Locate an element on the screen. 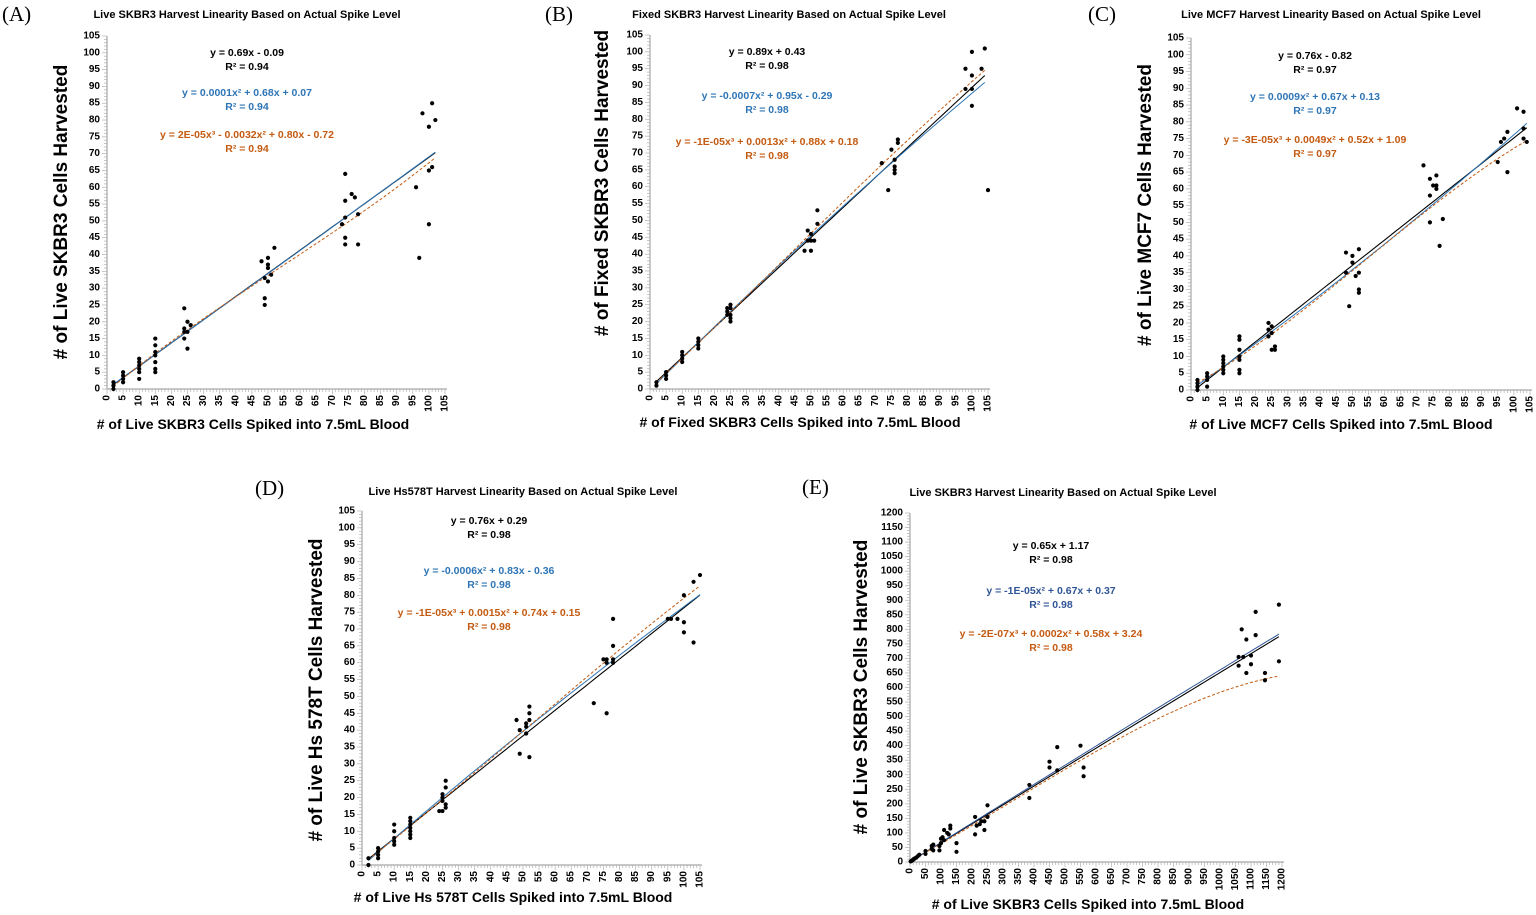 The image size is (1536, 915). r-squared-text: R² = 0.94 is located at coordinates (247, 107).